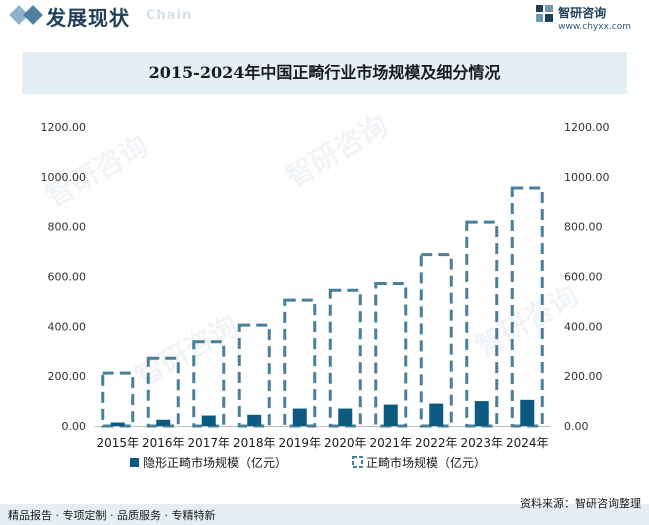 This screenshot has height=525, width=649. What do you see at coordinates (527, 443) in the screenshot?
I see `x-tick-label: 2024年` at bounding box center [527, 443].